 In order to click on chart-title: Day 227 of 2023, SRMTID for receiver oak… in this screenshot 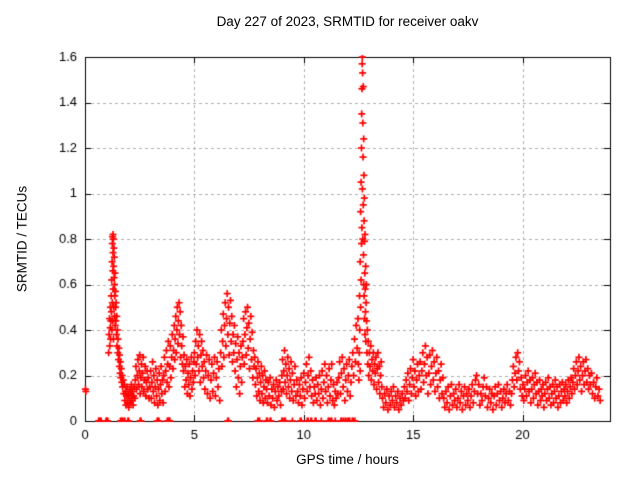, I will do `click(347, 21)`.